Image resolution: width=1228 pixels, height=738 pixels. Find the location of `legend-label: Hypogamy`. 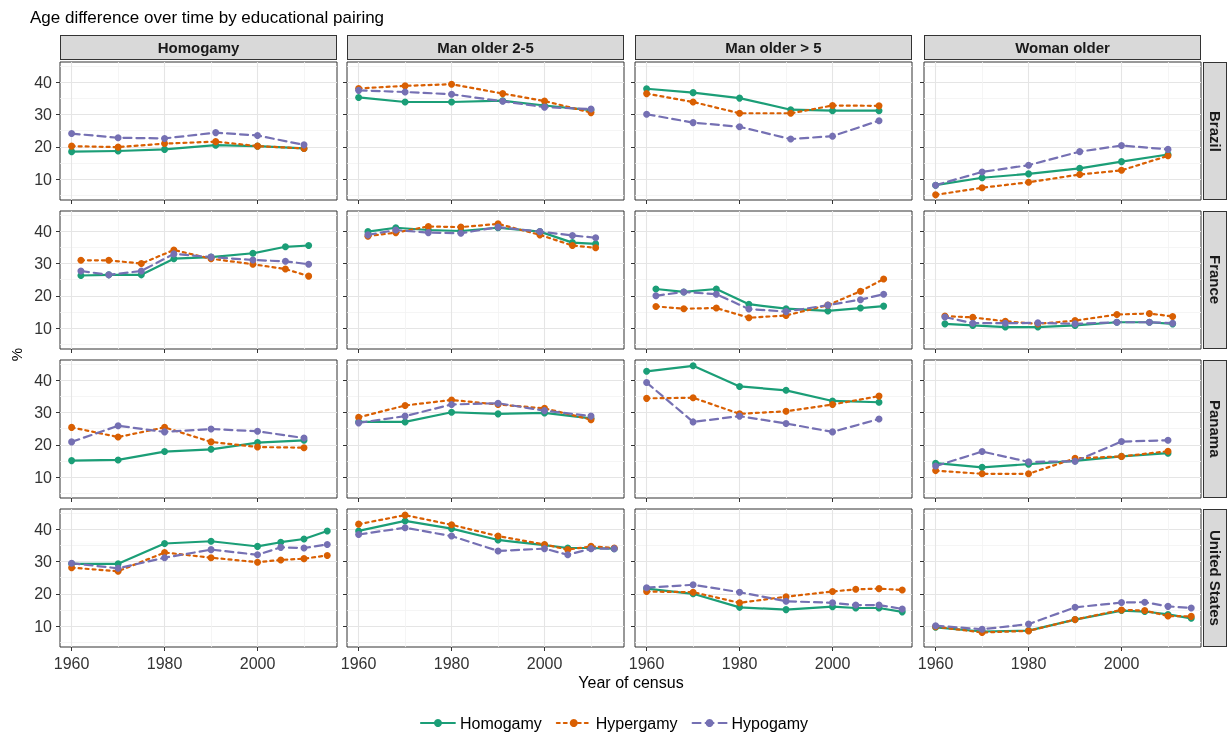

legend-label: Hypogamy is located at coordinates (770, 723).